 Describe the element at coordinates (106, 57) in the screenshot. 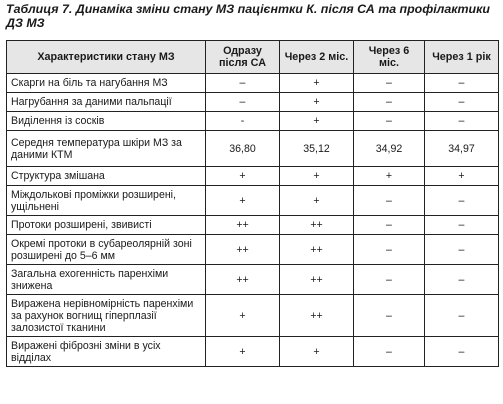

I see `column-header: Характеристики стану МЗ` at that location.